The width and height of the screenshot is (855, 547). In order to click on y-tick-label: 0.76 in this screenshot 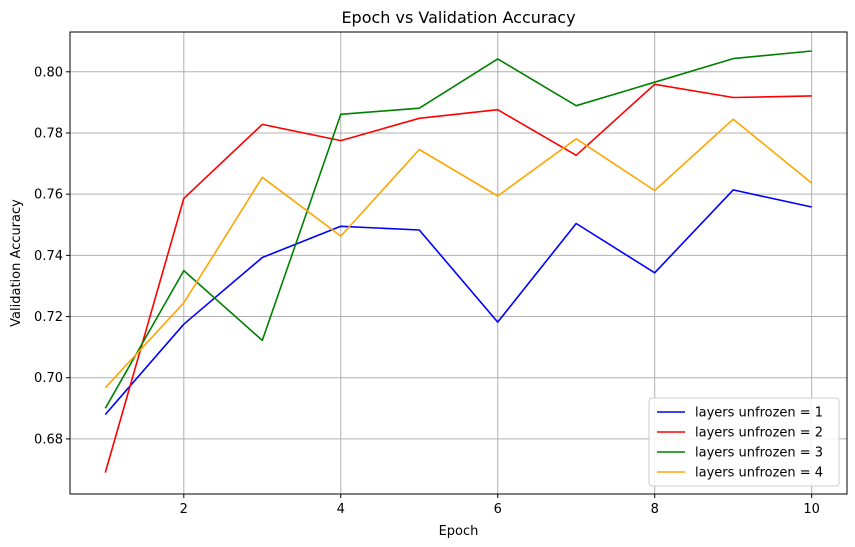, I will do `click(48, 195)`.